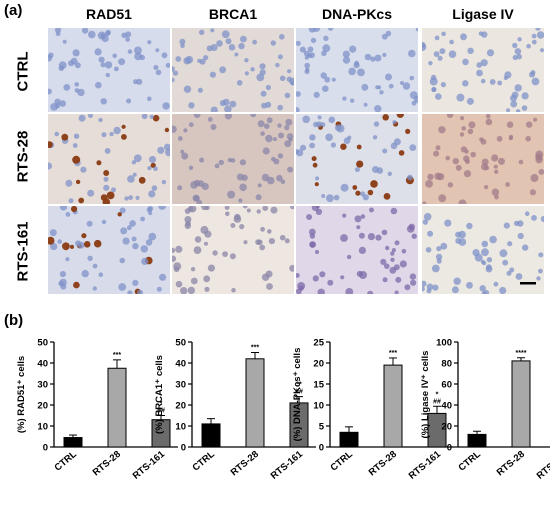  Describe the element at coordinates (318, 343) in the screenshot. I see `y-tick-label: 25` at that location.